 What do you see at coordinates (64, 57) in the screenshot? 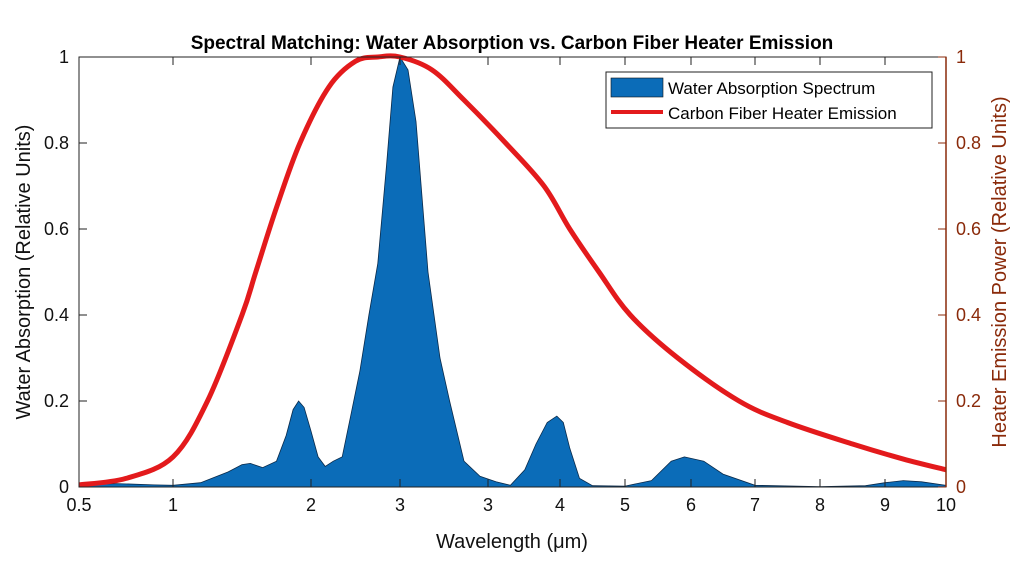
I see `y-left-tick-label: 1` at bounding box center [64, 57].